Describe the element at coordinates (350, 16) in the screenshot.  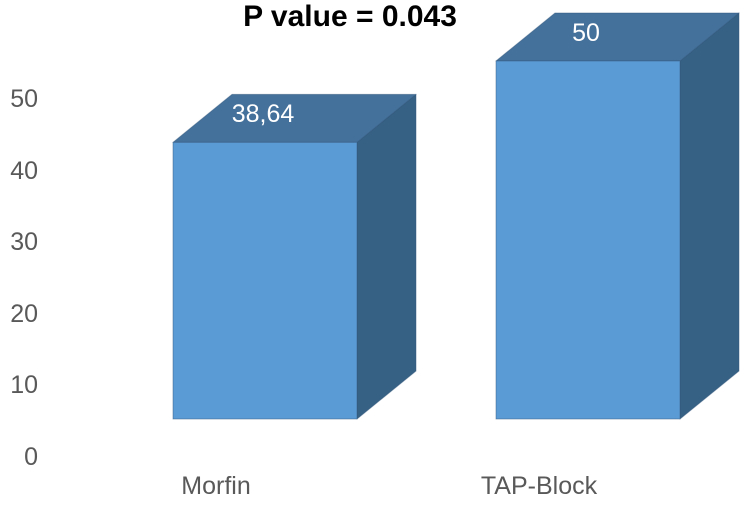
I see `chart-title: P value = 0.043` at that location.